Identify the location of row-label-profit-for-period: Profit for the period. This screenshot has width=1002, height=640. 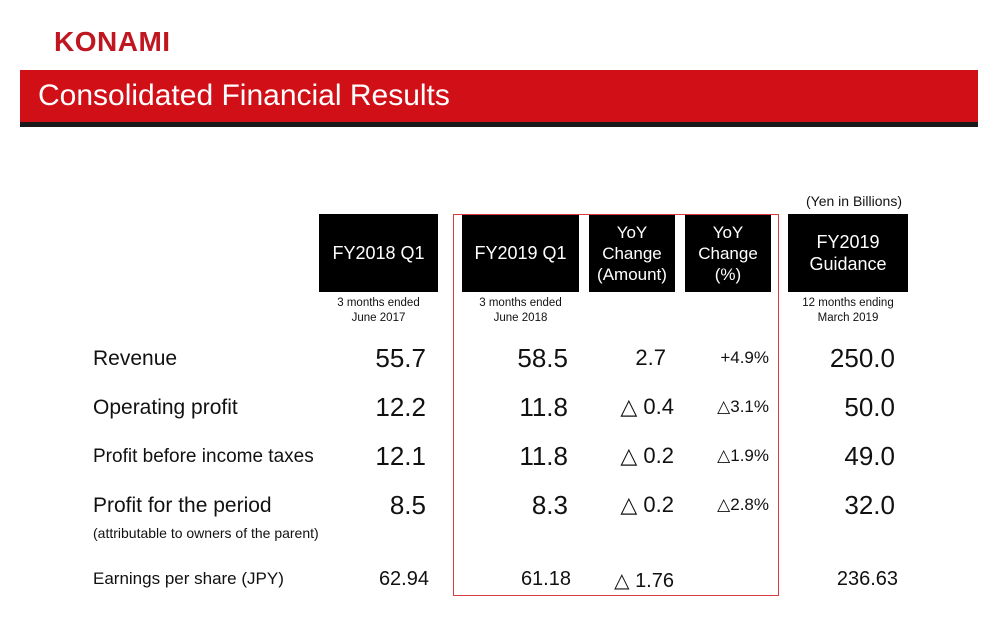
(182, 505).